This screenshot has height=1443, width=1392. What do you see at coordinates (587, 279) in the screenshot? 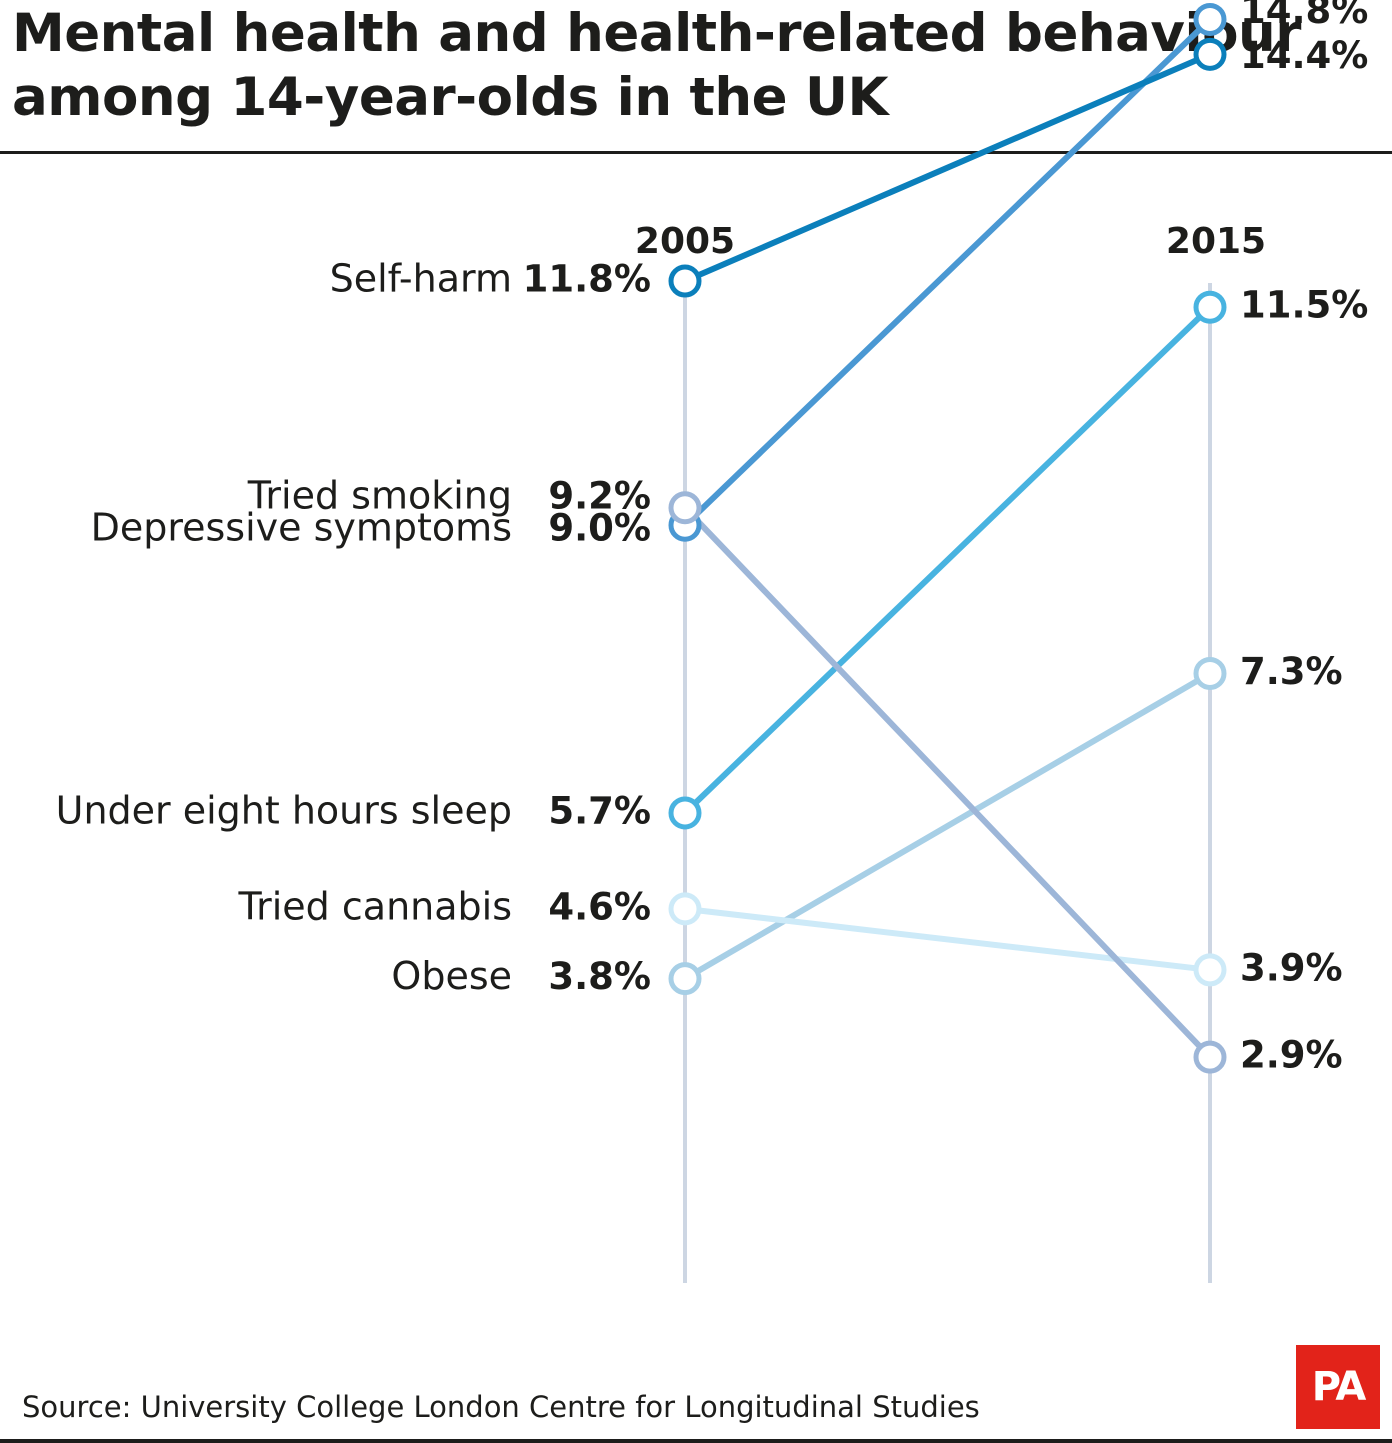
I see `value-label-self-harm-2005: 11.8%` at bounding box center [587, 279].